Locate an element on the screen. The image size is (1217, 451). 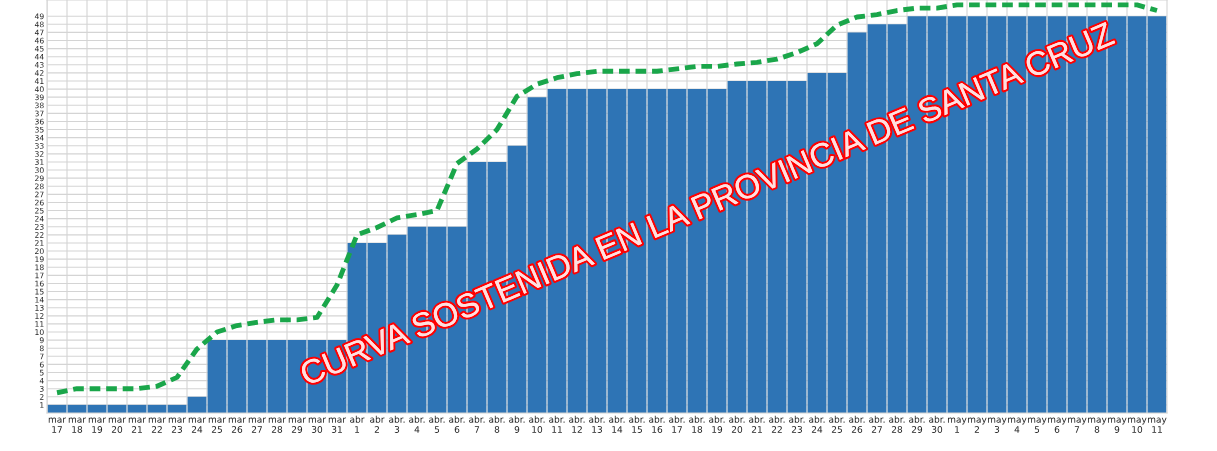
x-tick-label: abr. 25 is located at coordinates (837, 424).